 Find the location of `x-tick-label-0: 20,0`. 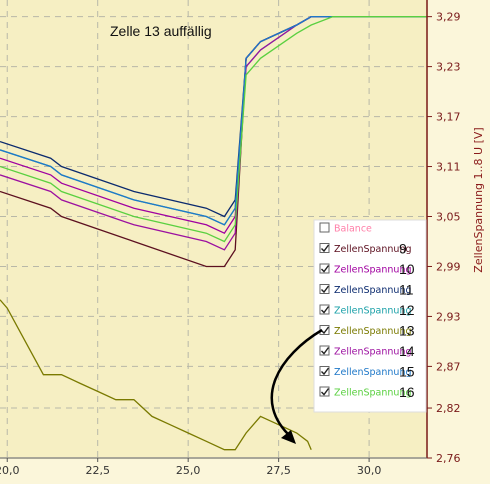

x-tick-label-0: 20,0 is located at coordinates (9, 470).